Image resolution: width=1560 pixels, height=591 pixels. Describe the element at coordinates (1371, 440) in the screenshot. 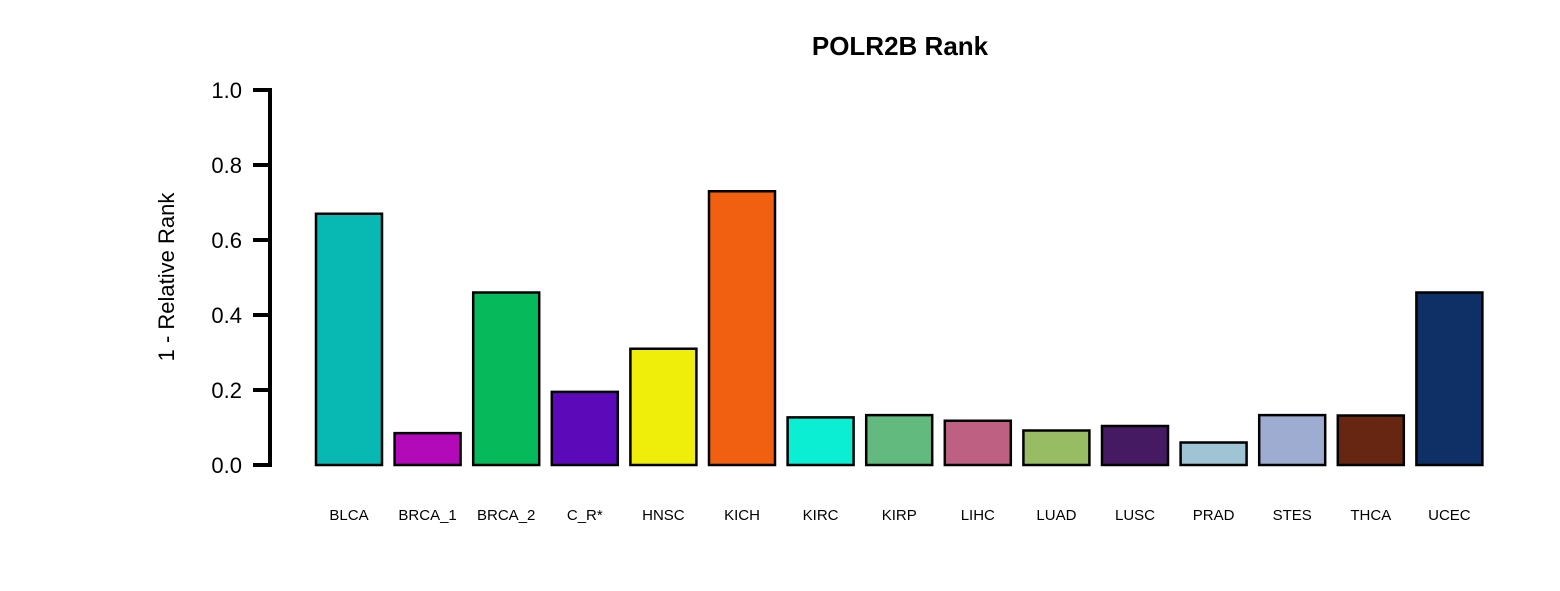

I see `bar-thca` at that location.